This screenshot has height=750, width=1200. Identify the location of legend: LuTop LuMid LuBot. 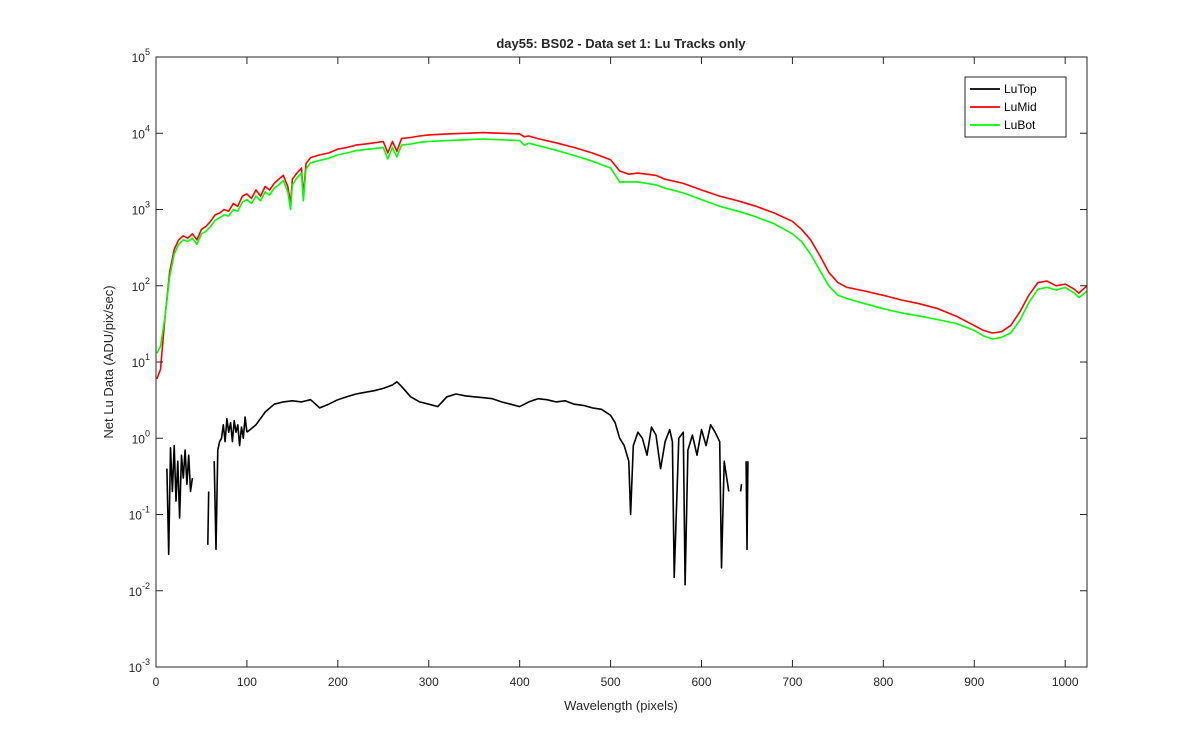
(1015, 107).